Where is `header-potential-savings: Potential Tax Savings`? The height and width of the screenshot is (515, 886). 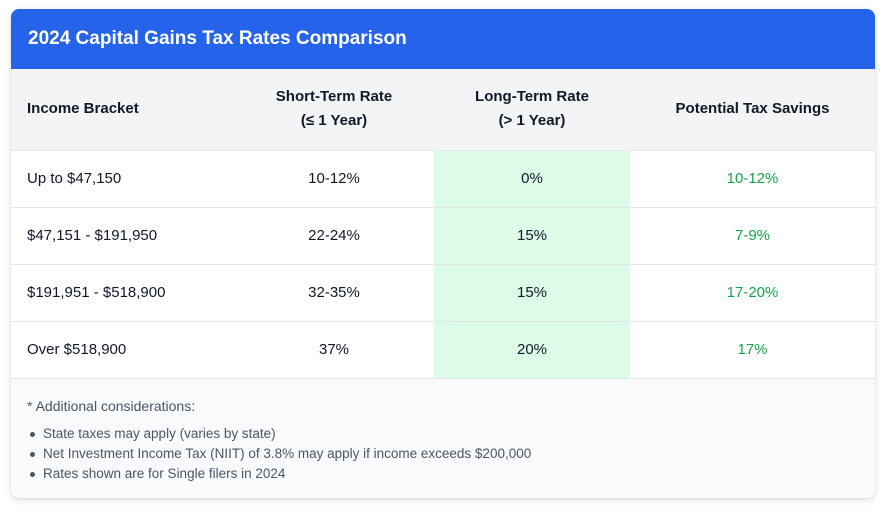
header-potential-savings: Potential Tax Savings is located at coordinates (752, 110).